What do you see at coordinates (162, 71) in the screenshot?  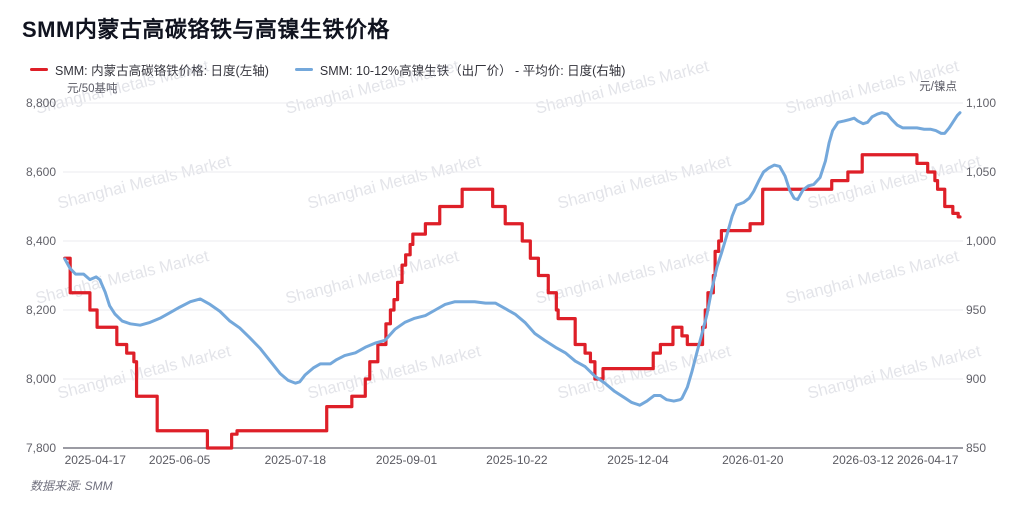 I see `legend-label: SMM: 内蒙古高碳铬铁价格: 日度(左轴)` at bounding box center [162, 71].